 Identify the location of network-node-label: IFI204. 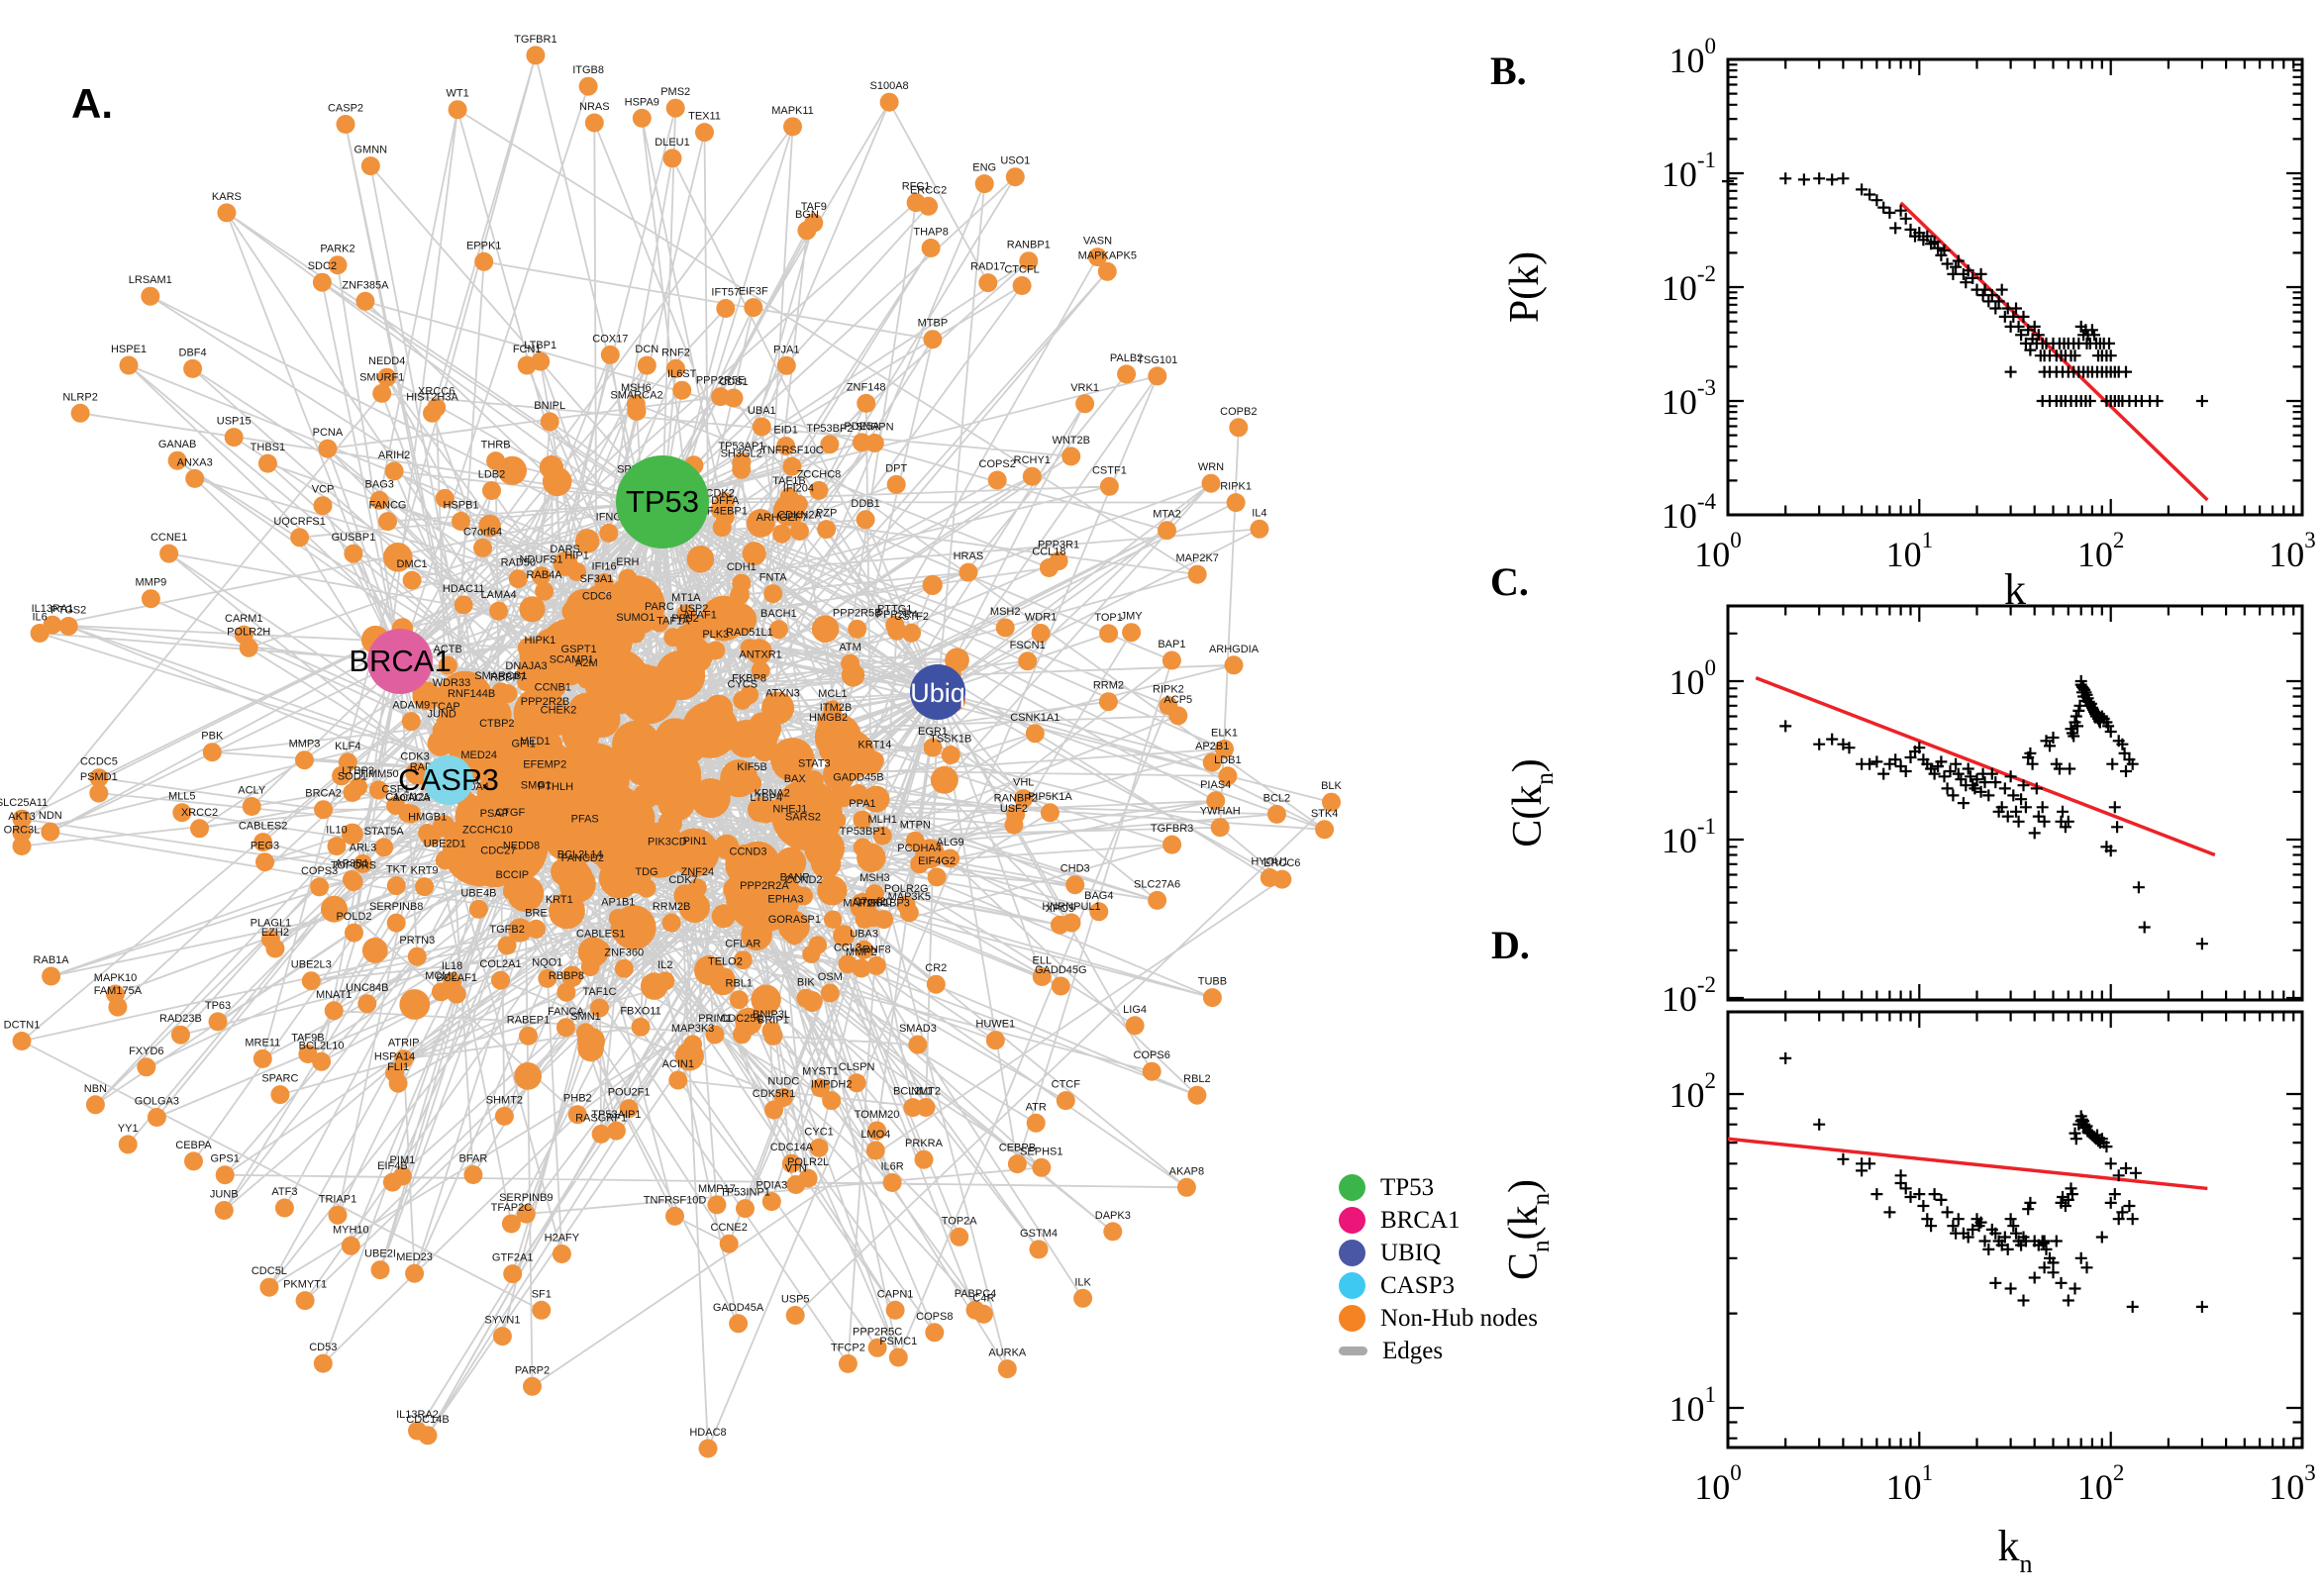
(798, 488).